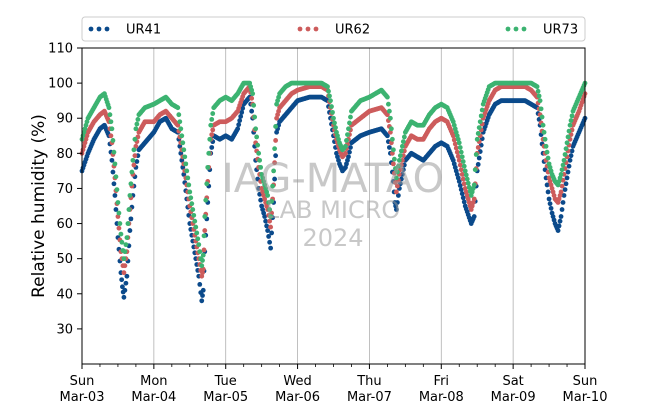  Describe the element at coordinates (368, 381) in the screenshot. I see `x-tick-label-day: Thu` at that location.